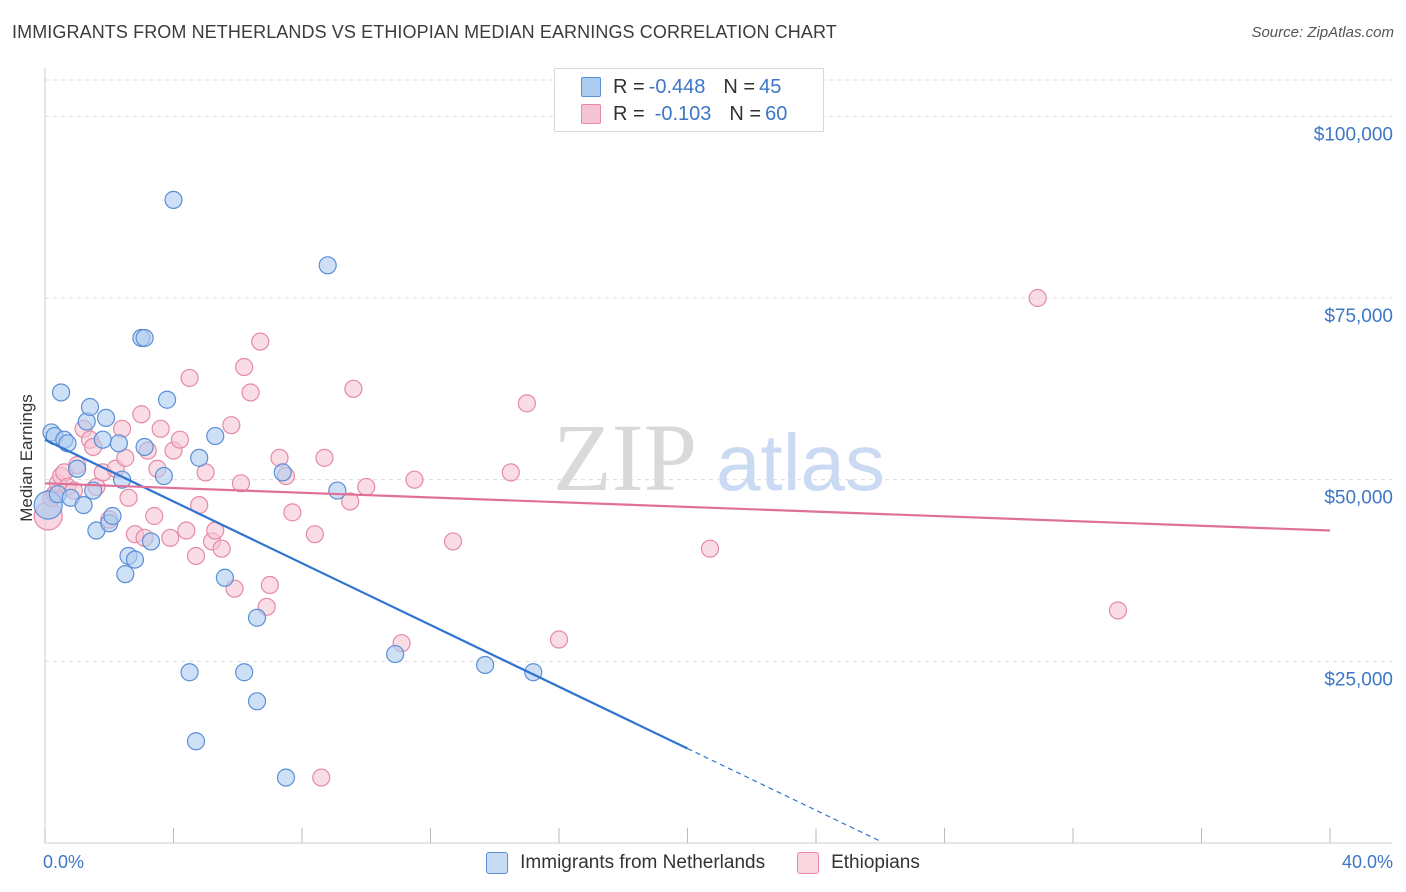 This screenshot has height=892, width=1406. What do you see at coordinates (784, 794) in the screenshot?
I see `netherlands-trend-extension` at bounding box center [784, 794].